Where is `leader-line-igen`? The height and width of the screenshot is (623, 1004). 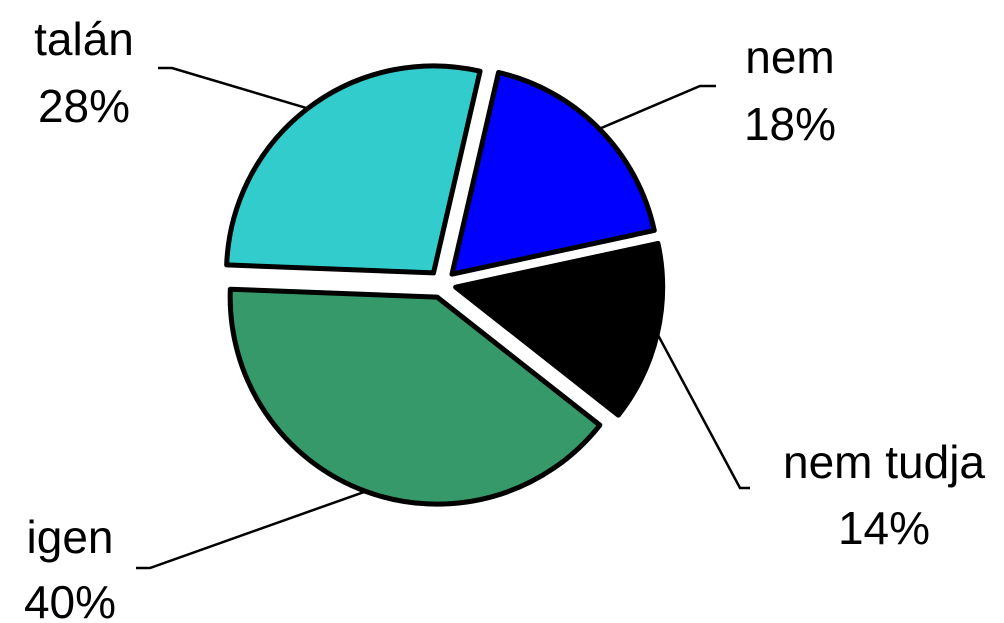 leader-line-igen is located at coordinates (251, 530).